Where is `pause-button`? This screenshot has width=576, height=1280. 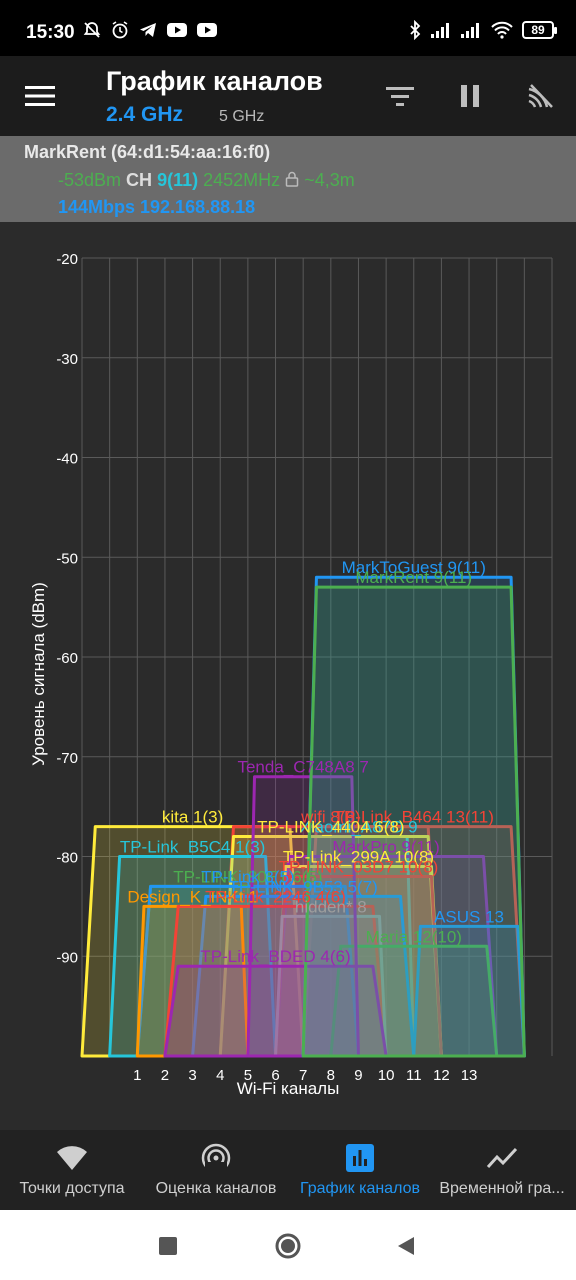 pause-button is located at coordinates (470, 96).